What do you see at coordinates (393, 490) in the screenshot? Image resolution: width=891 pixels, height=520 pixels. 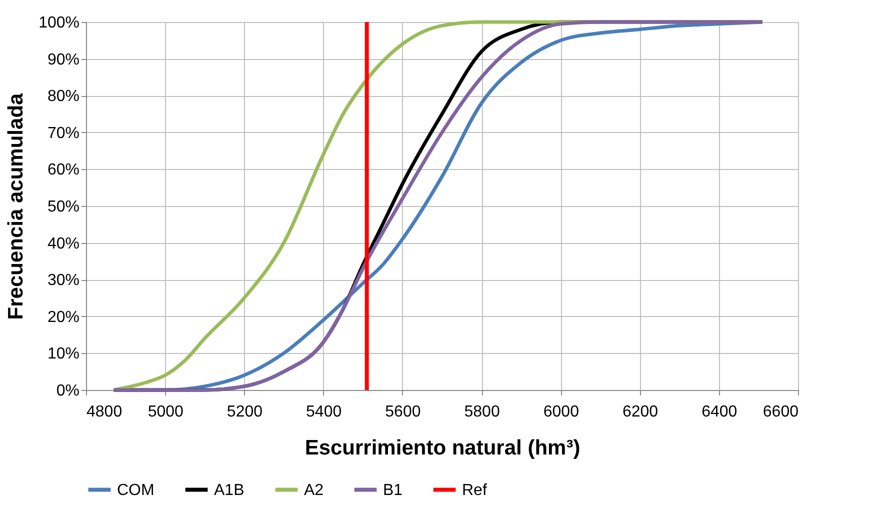 I see `legend-label: B1` at bounding box center [393, 490].